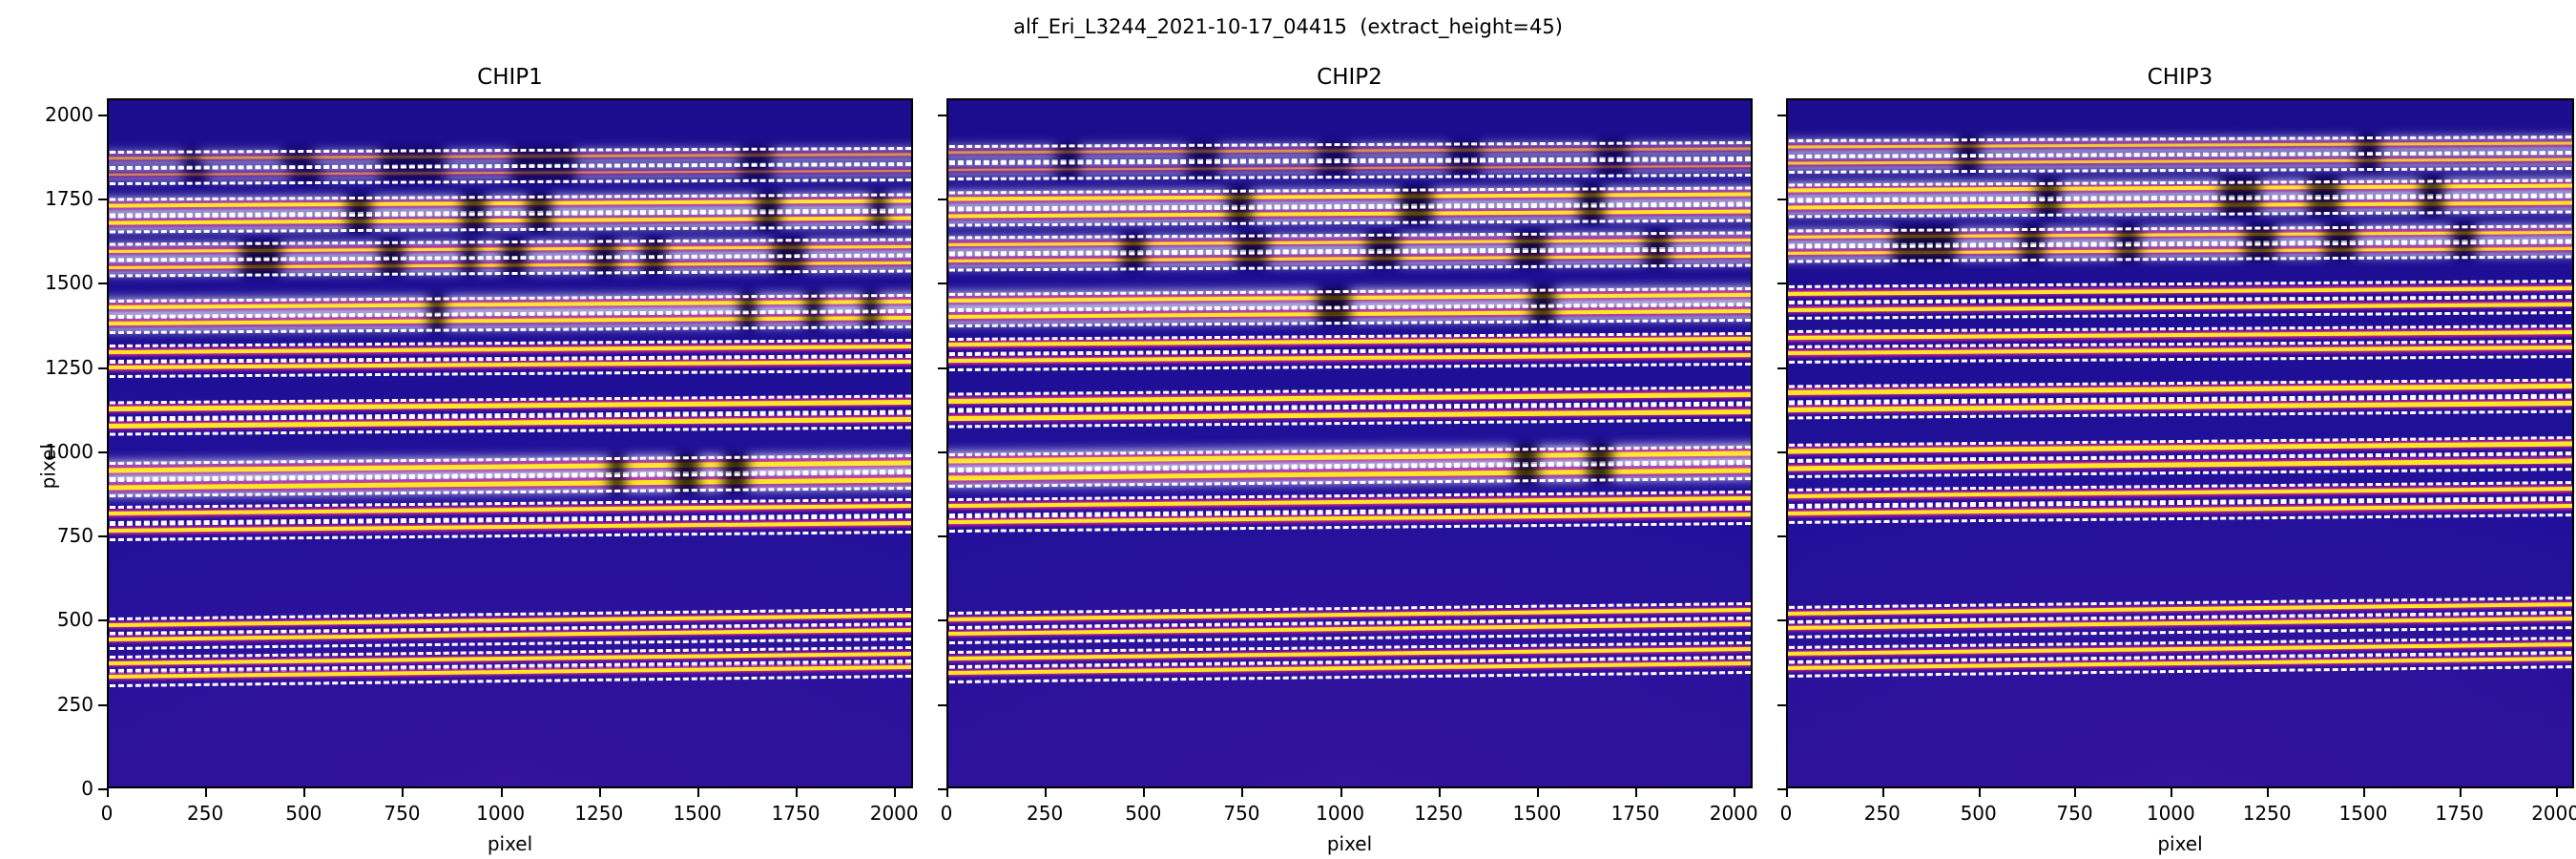  What do you see at coordinates (74, 536) in the screenshot?
I see `y-tick-label: 750` at bounding box center [74, 536].